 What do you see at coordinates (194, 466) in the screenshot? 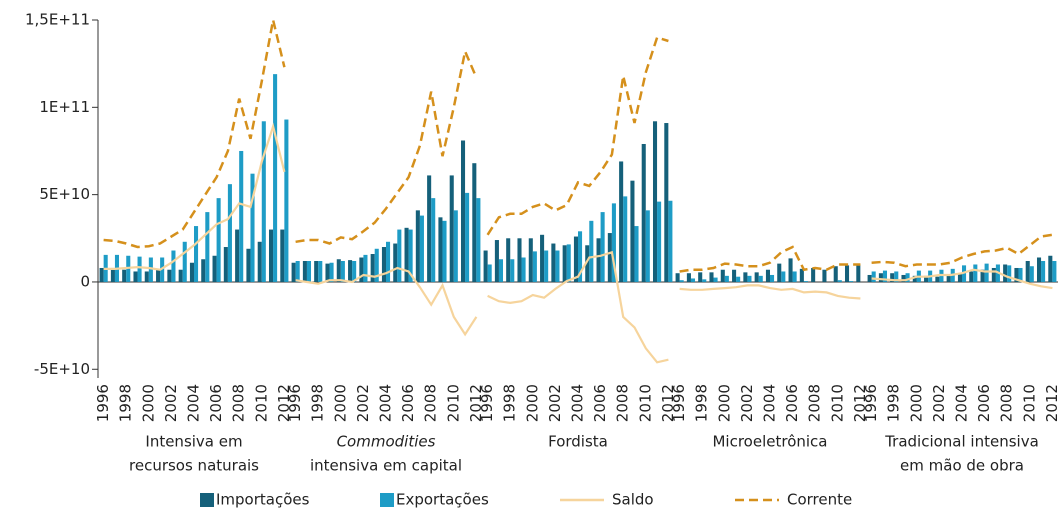
I see `group-label: recursos naturais` at bounding box center [194, 466].